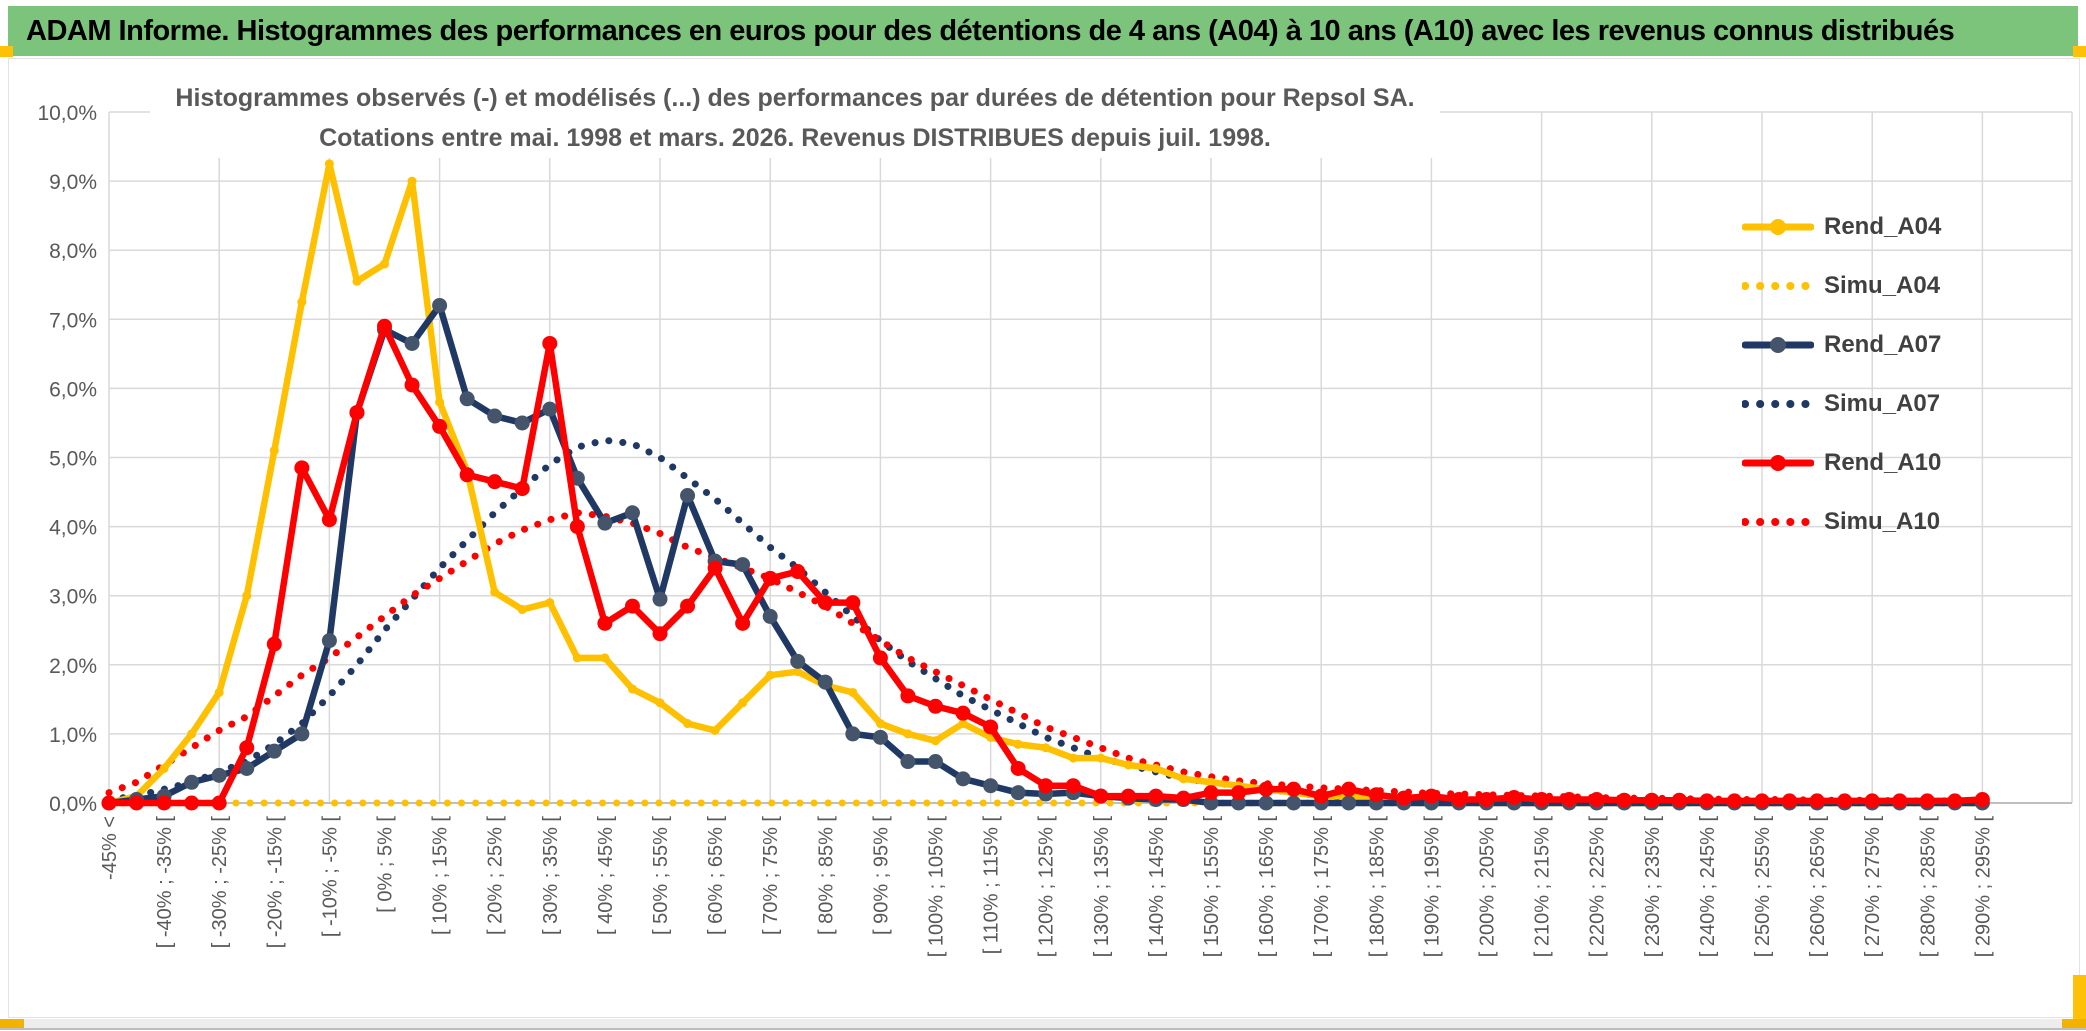  I want to click on scrollbar-right-thumb, so click(2074, 1023).